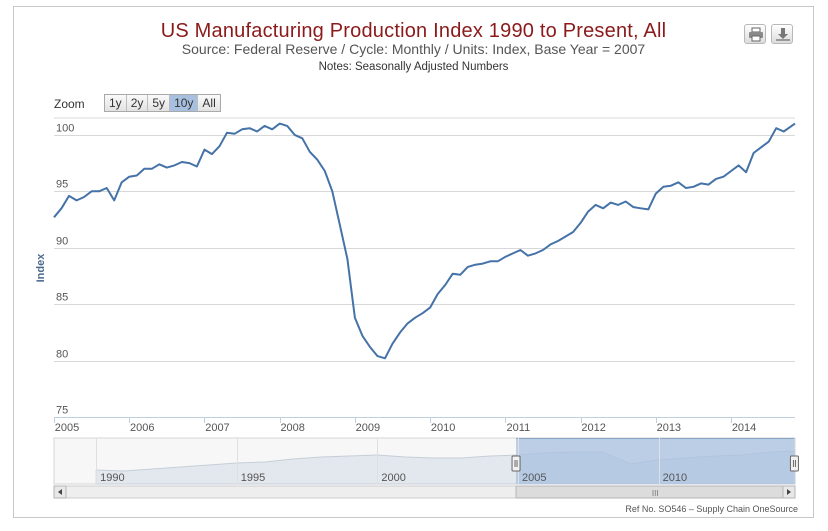  I want to click on x-tick-label: 2013, so click(669, 428).